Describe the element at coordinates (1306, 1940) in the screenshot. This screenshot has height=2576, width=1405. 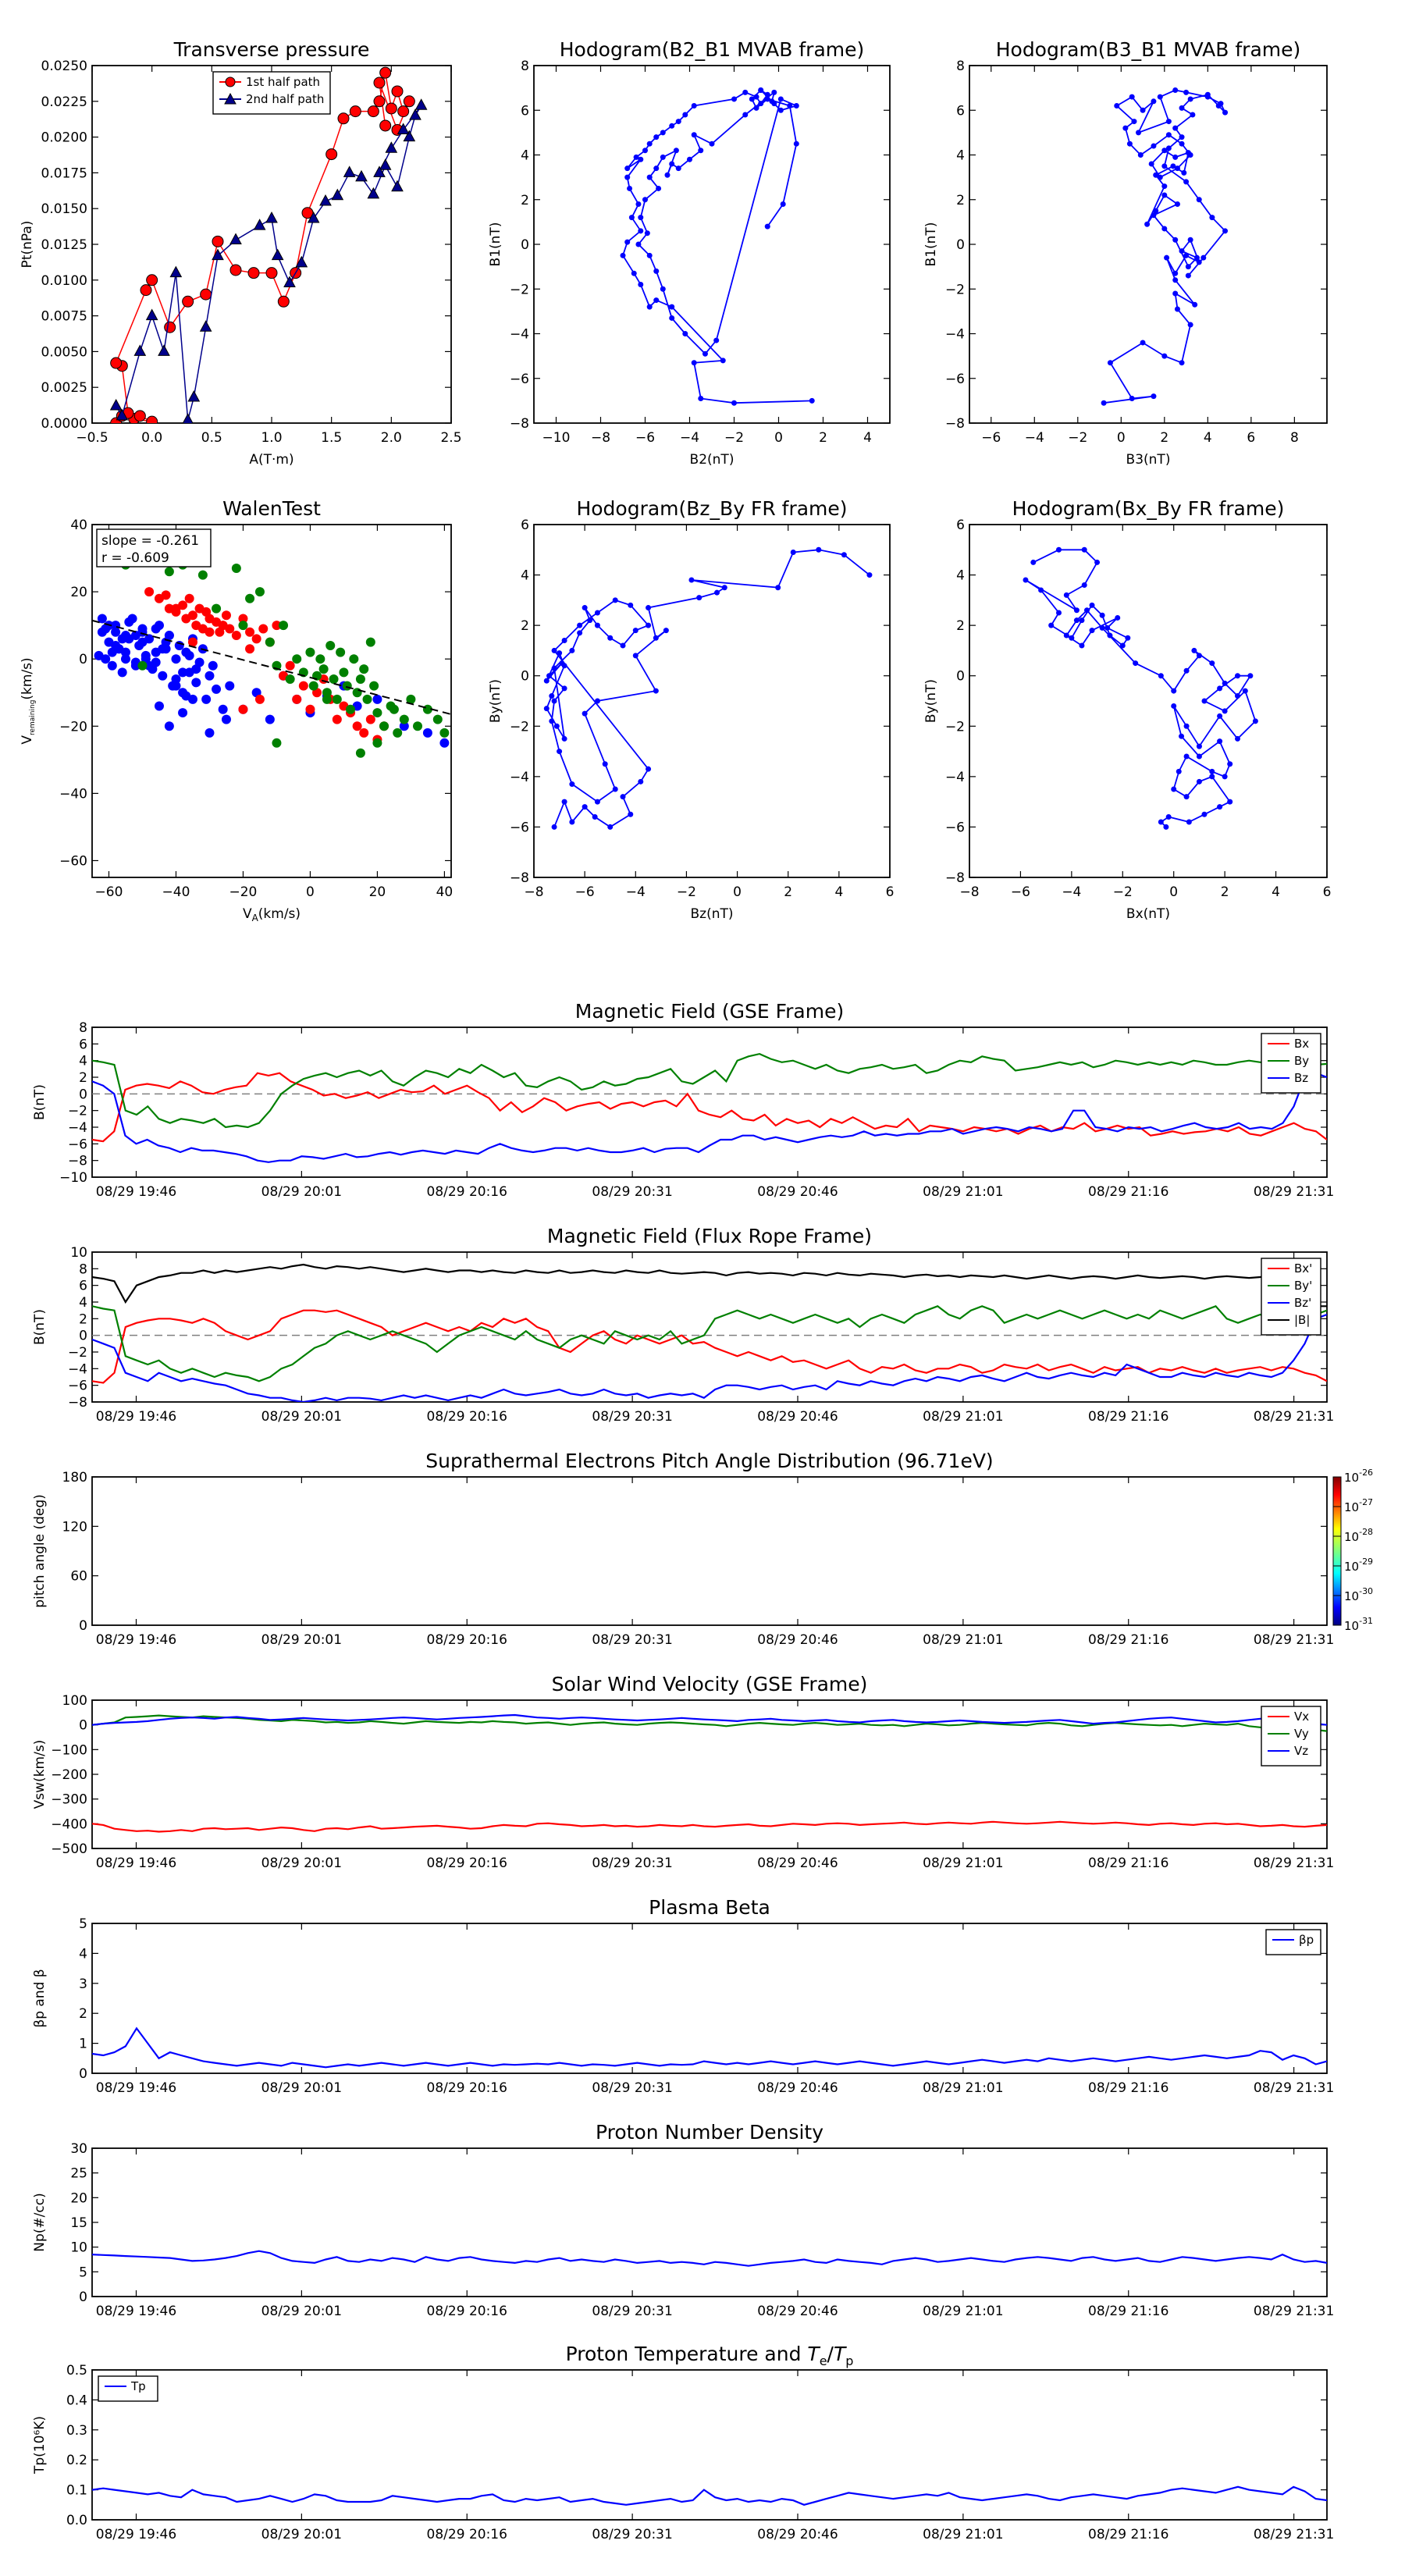
I see `legend-label: βp` at that location.